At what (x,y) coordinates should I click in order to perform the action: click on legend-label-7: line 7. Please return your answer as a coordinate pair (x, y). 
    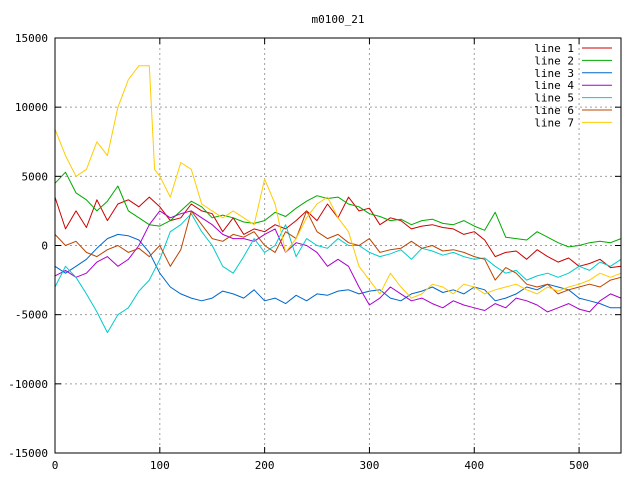
    Looking at the image, I should click on (554, 122).